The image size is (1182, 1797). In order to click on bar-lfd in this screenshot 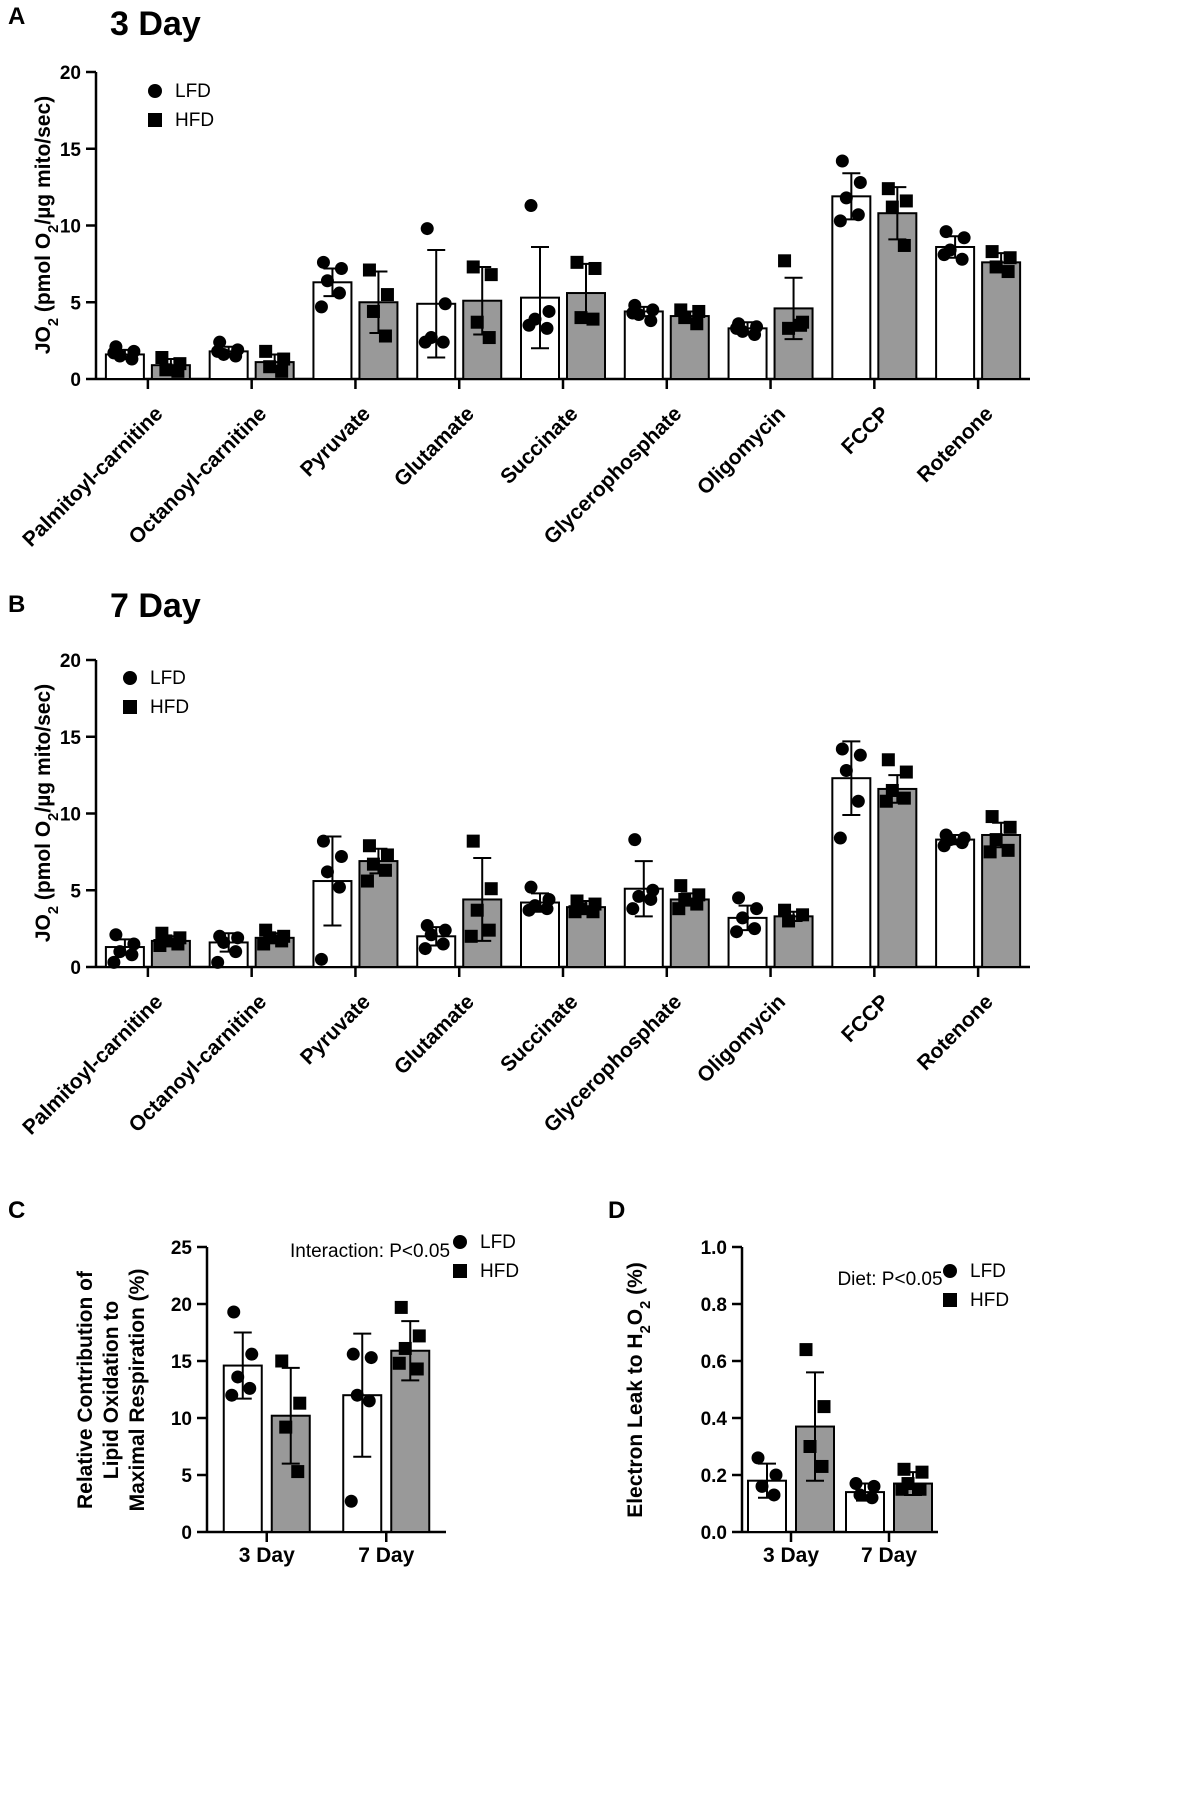, I will do `click(643, 345)`.